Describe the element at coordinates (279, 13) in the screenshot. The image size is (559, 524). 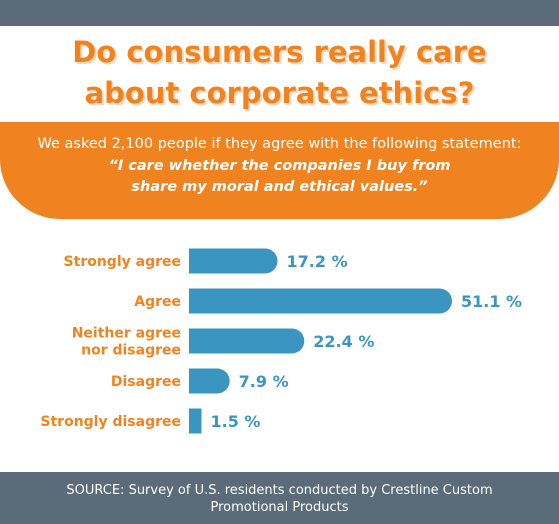
I see `top-bar` at that location.